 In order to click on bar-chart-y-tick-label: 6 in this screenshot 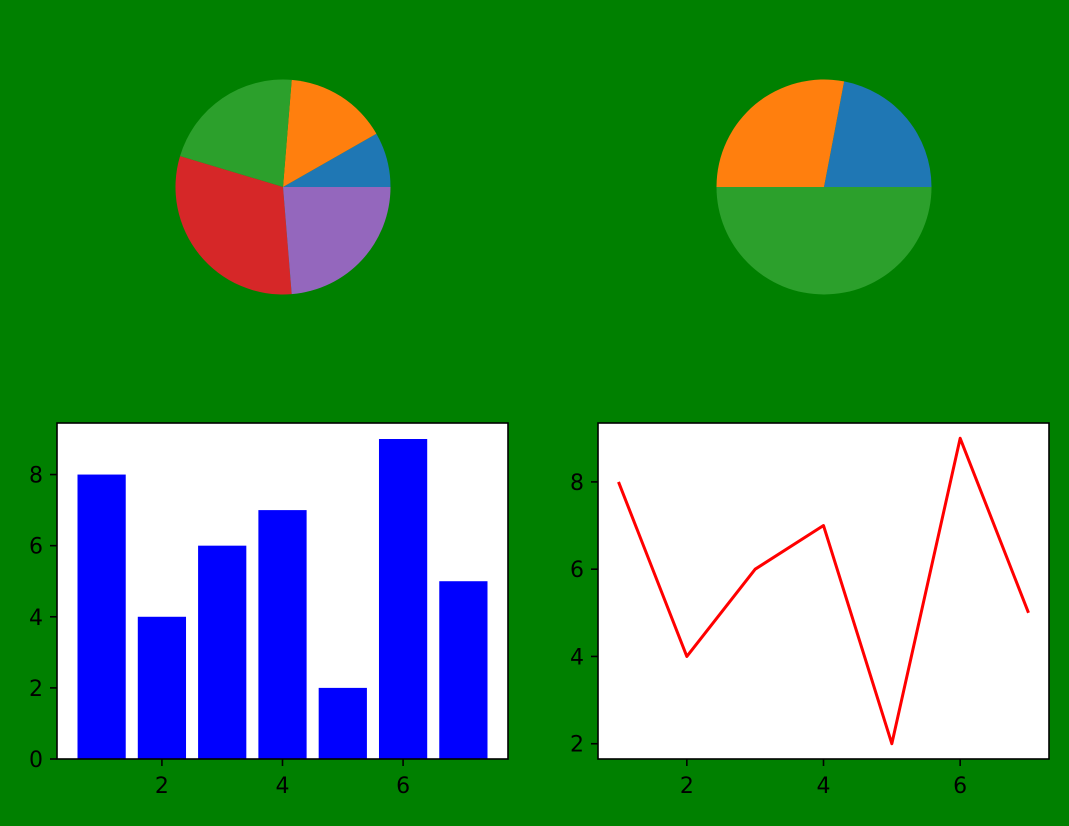, I will do `click(36, 547)`.